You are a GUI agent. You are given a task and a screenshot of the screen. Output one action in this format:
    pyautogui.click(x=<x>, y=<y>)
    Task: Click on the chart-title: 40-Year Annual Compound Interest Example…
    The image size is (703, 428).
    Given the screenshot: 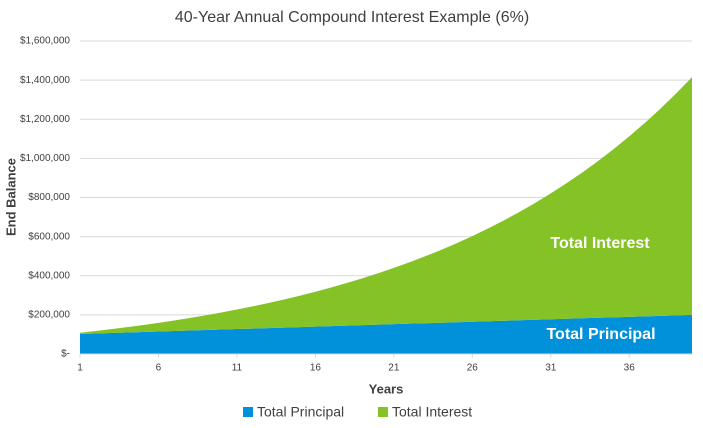 What is the action you would take?
    pyautogui.click(x=352, y=17)
    